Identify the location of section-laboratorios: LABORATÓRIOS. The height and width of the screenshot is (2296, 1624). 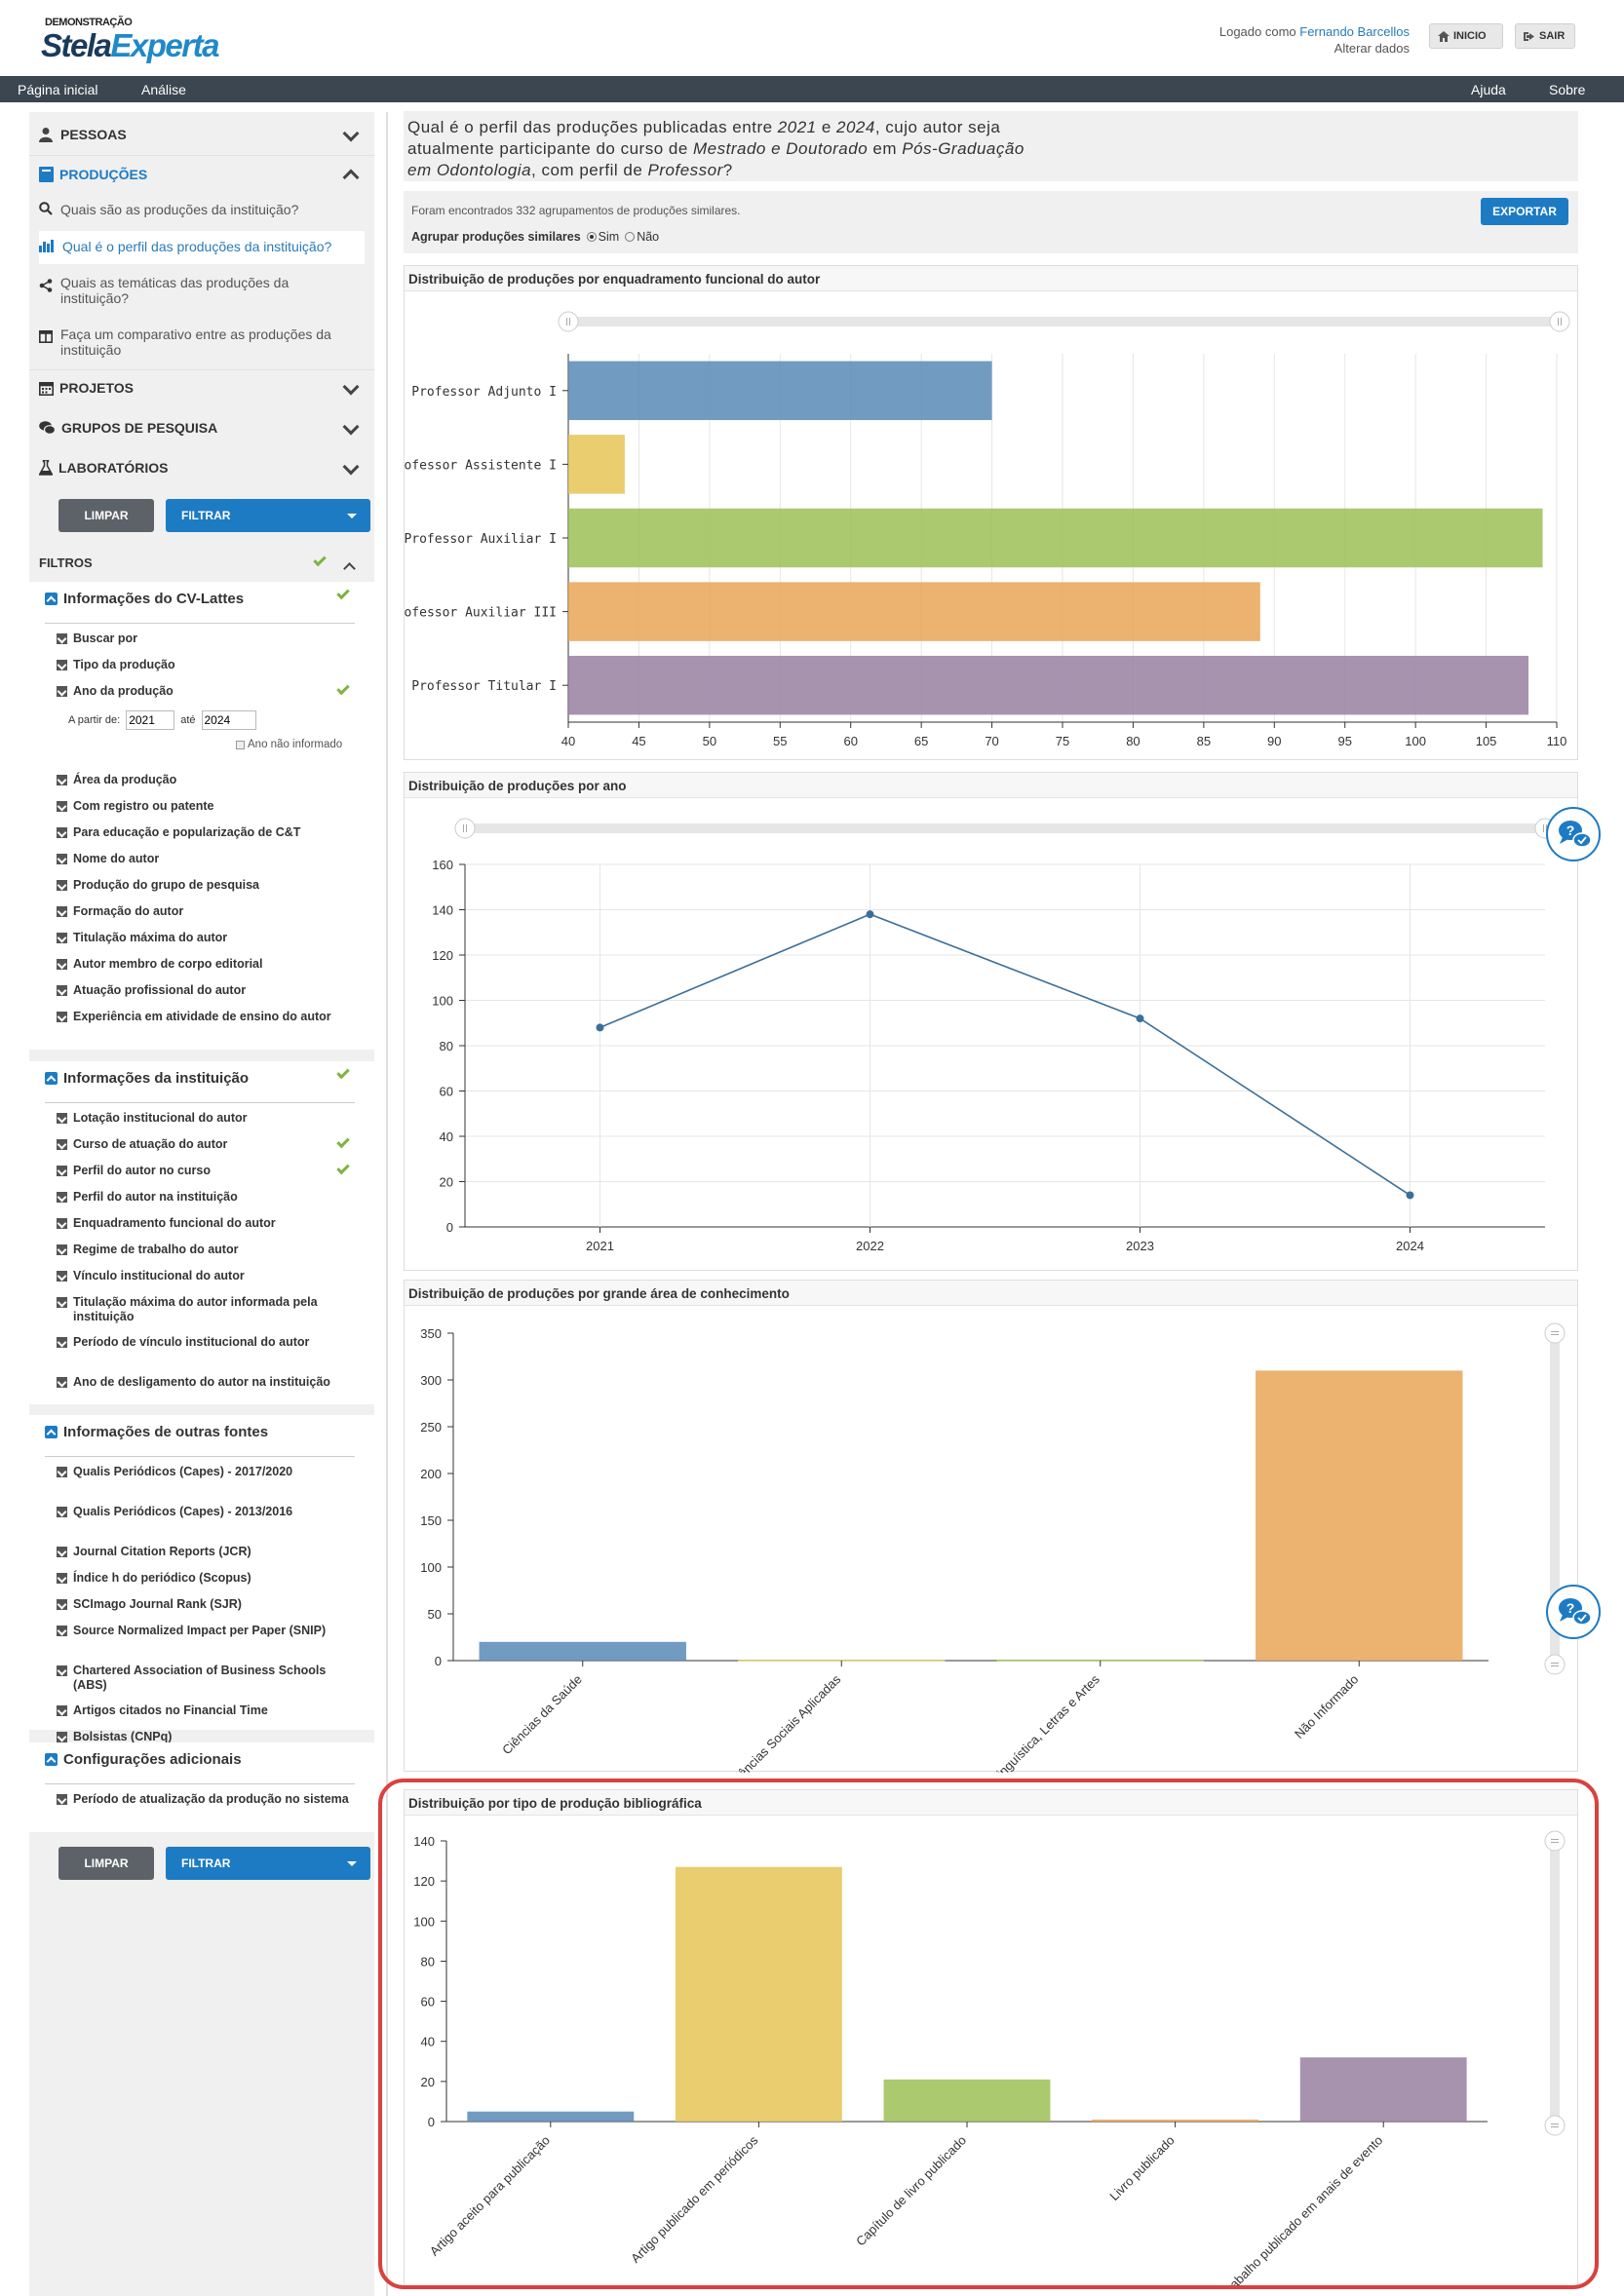
(202, 467).